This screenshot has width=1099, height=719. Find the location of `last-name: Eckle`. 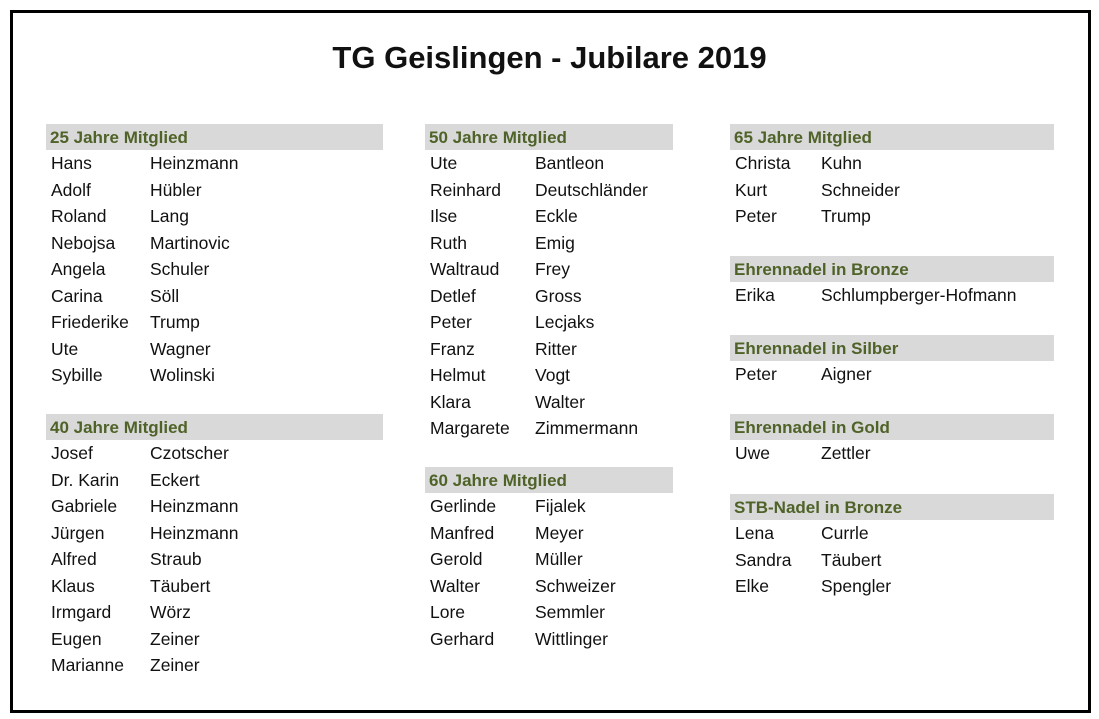

last-name: Eckle is located at coordinates (556, 216).